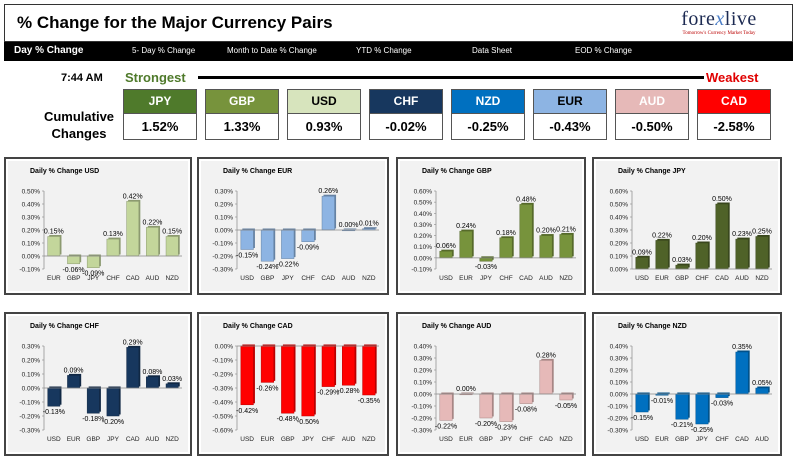  Describe the element at coordinates (93, 419) in the screenshot. I see `data-label: -0.18%` at that location.